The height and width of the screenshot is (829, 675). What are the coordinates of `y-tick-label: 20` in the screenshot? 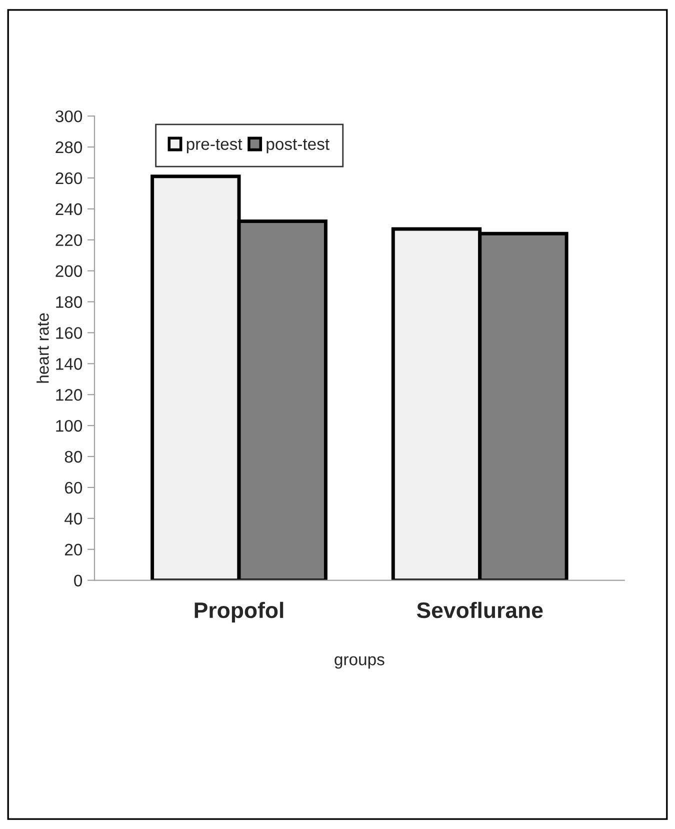 It's located at (73, 550).